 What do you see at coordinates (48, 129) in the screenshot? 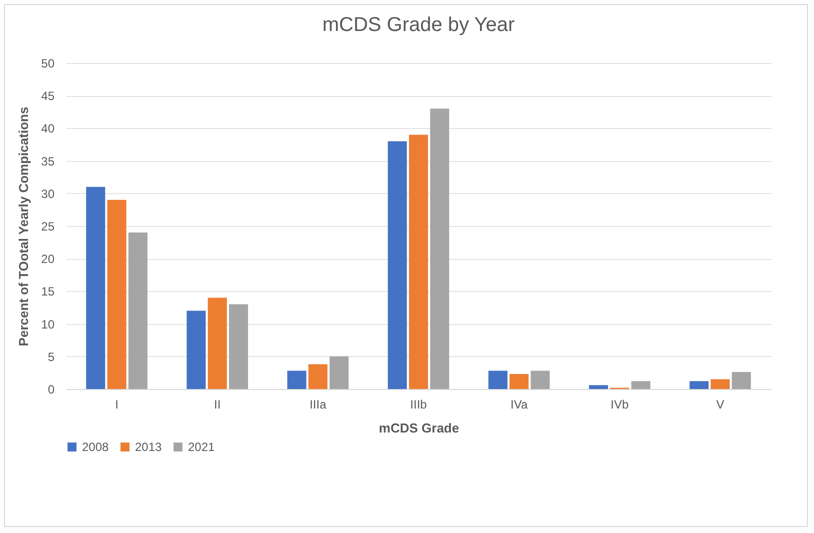
I see `y-tick-label: 40` at bounding box center [48, 129].